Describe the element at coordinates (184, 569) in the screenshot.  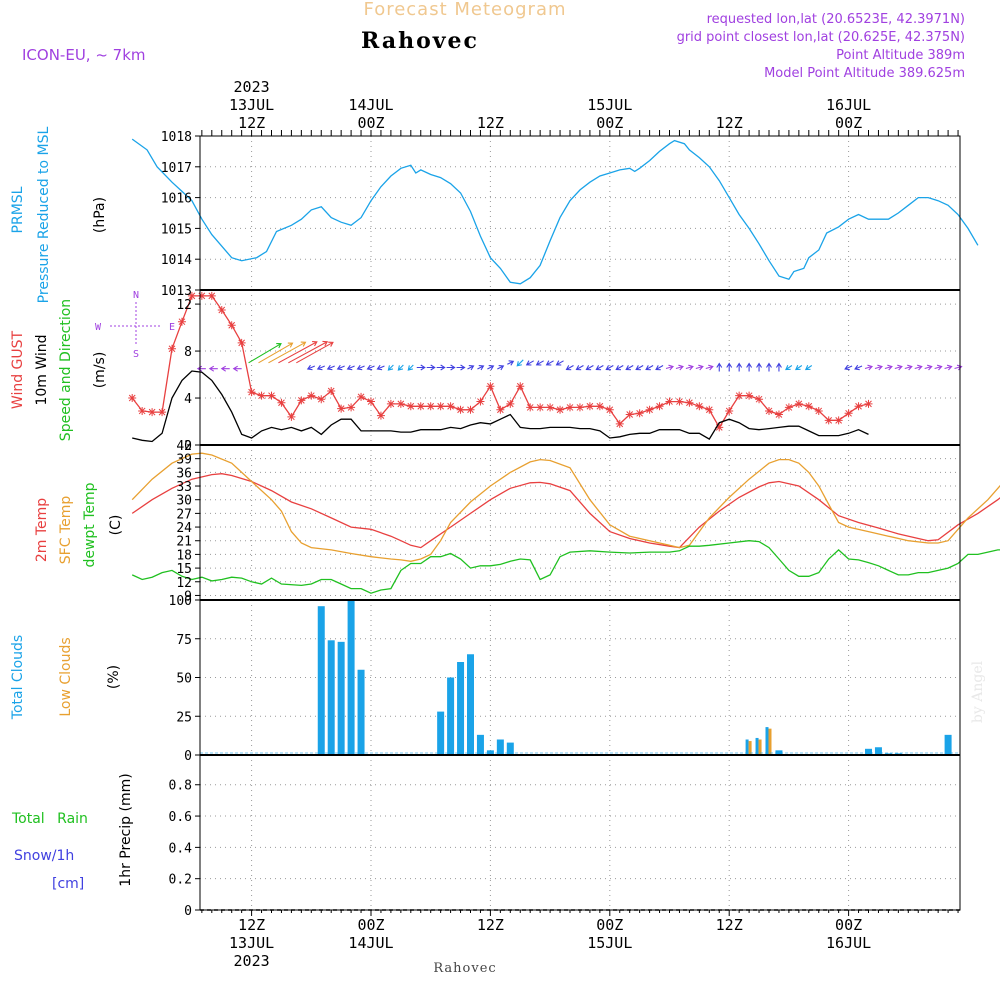
I see `y-tick-label: 15` at that location.